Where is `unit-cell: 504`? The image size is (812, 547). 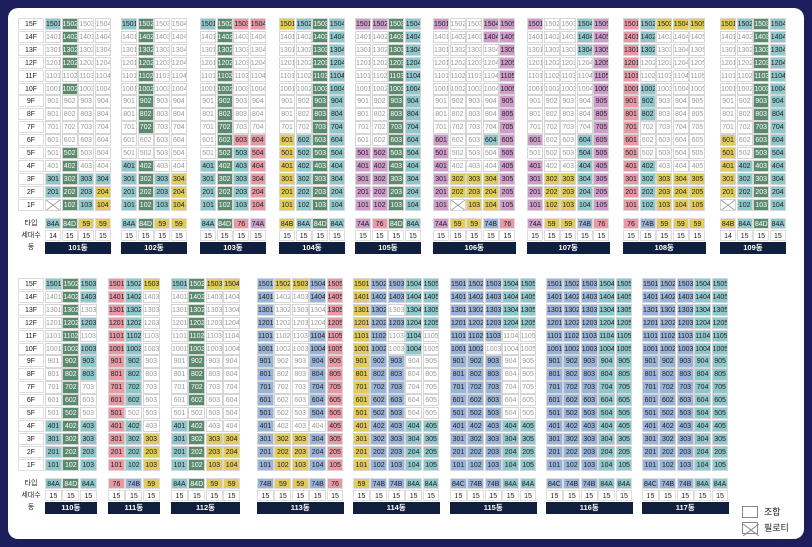
unit-cell: 504 is located at coordinates (777, 153).